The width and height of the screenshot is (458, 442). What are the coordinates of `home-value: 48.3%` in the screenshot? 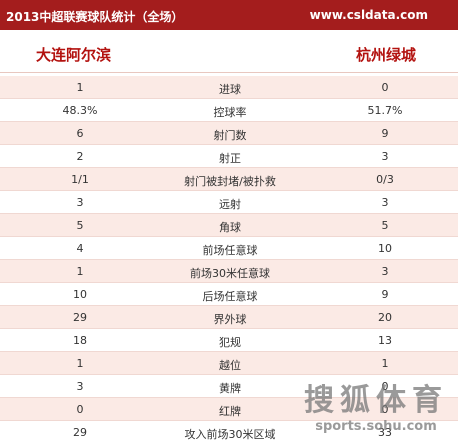 It's located at (80, 110).